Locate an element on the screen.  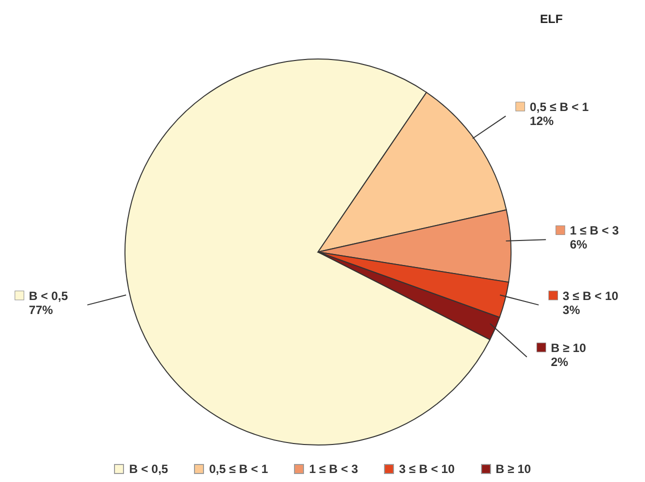
category-label: 0,5 ≤ B < 1 is located at coordinates (238, 469).